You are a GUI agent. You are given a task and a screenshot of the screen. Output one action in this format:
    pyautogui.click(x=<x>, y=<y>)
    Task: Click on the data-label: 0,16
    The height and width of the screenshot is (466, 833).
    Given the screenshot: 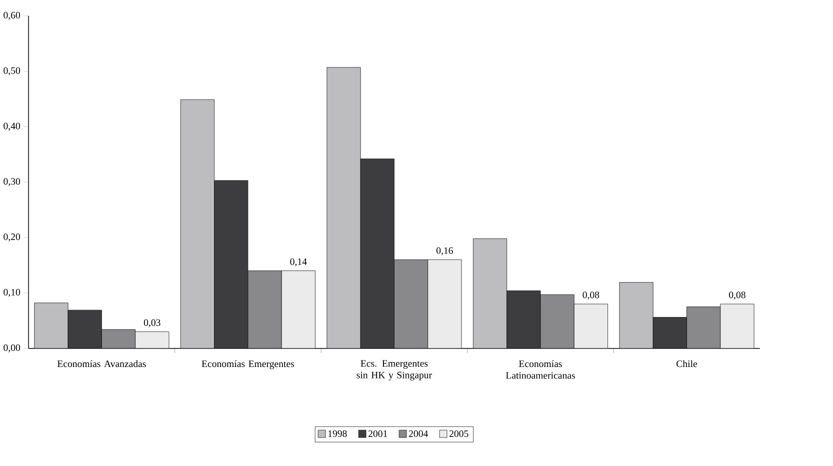 What is the action you would take?
    pyautogui.click(x=444, y=251)
    